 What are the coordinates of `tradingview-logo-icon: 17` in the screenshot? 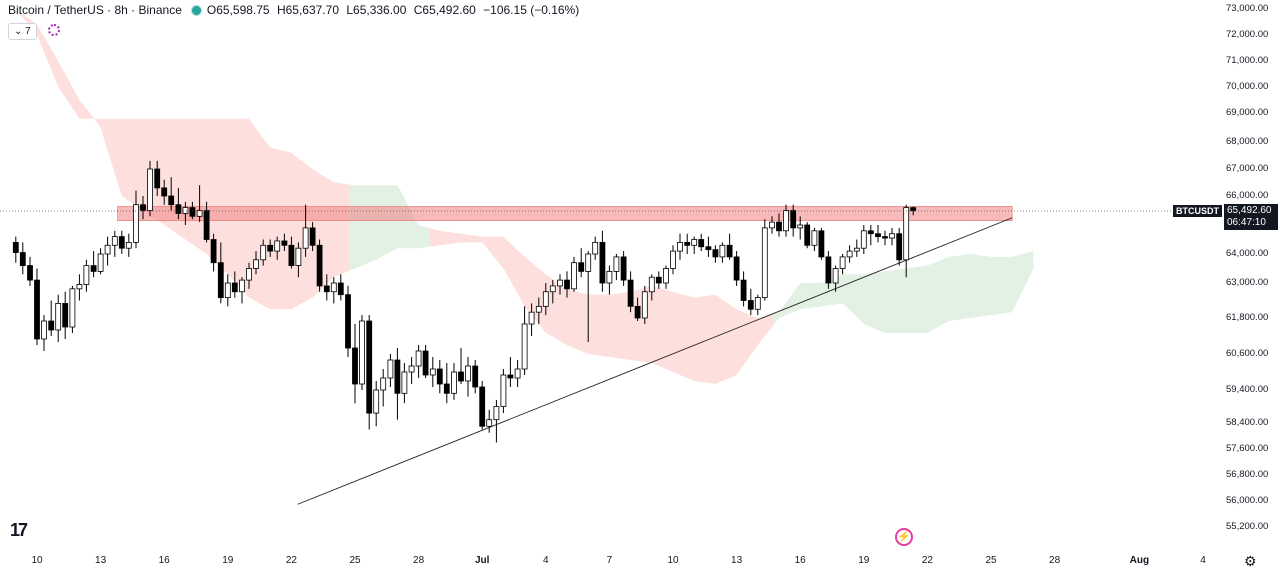 It's located at (19, 530).